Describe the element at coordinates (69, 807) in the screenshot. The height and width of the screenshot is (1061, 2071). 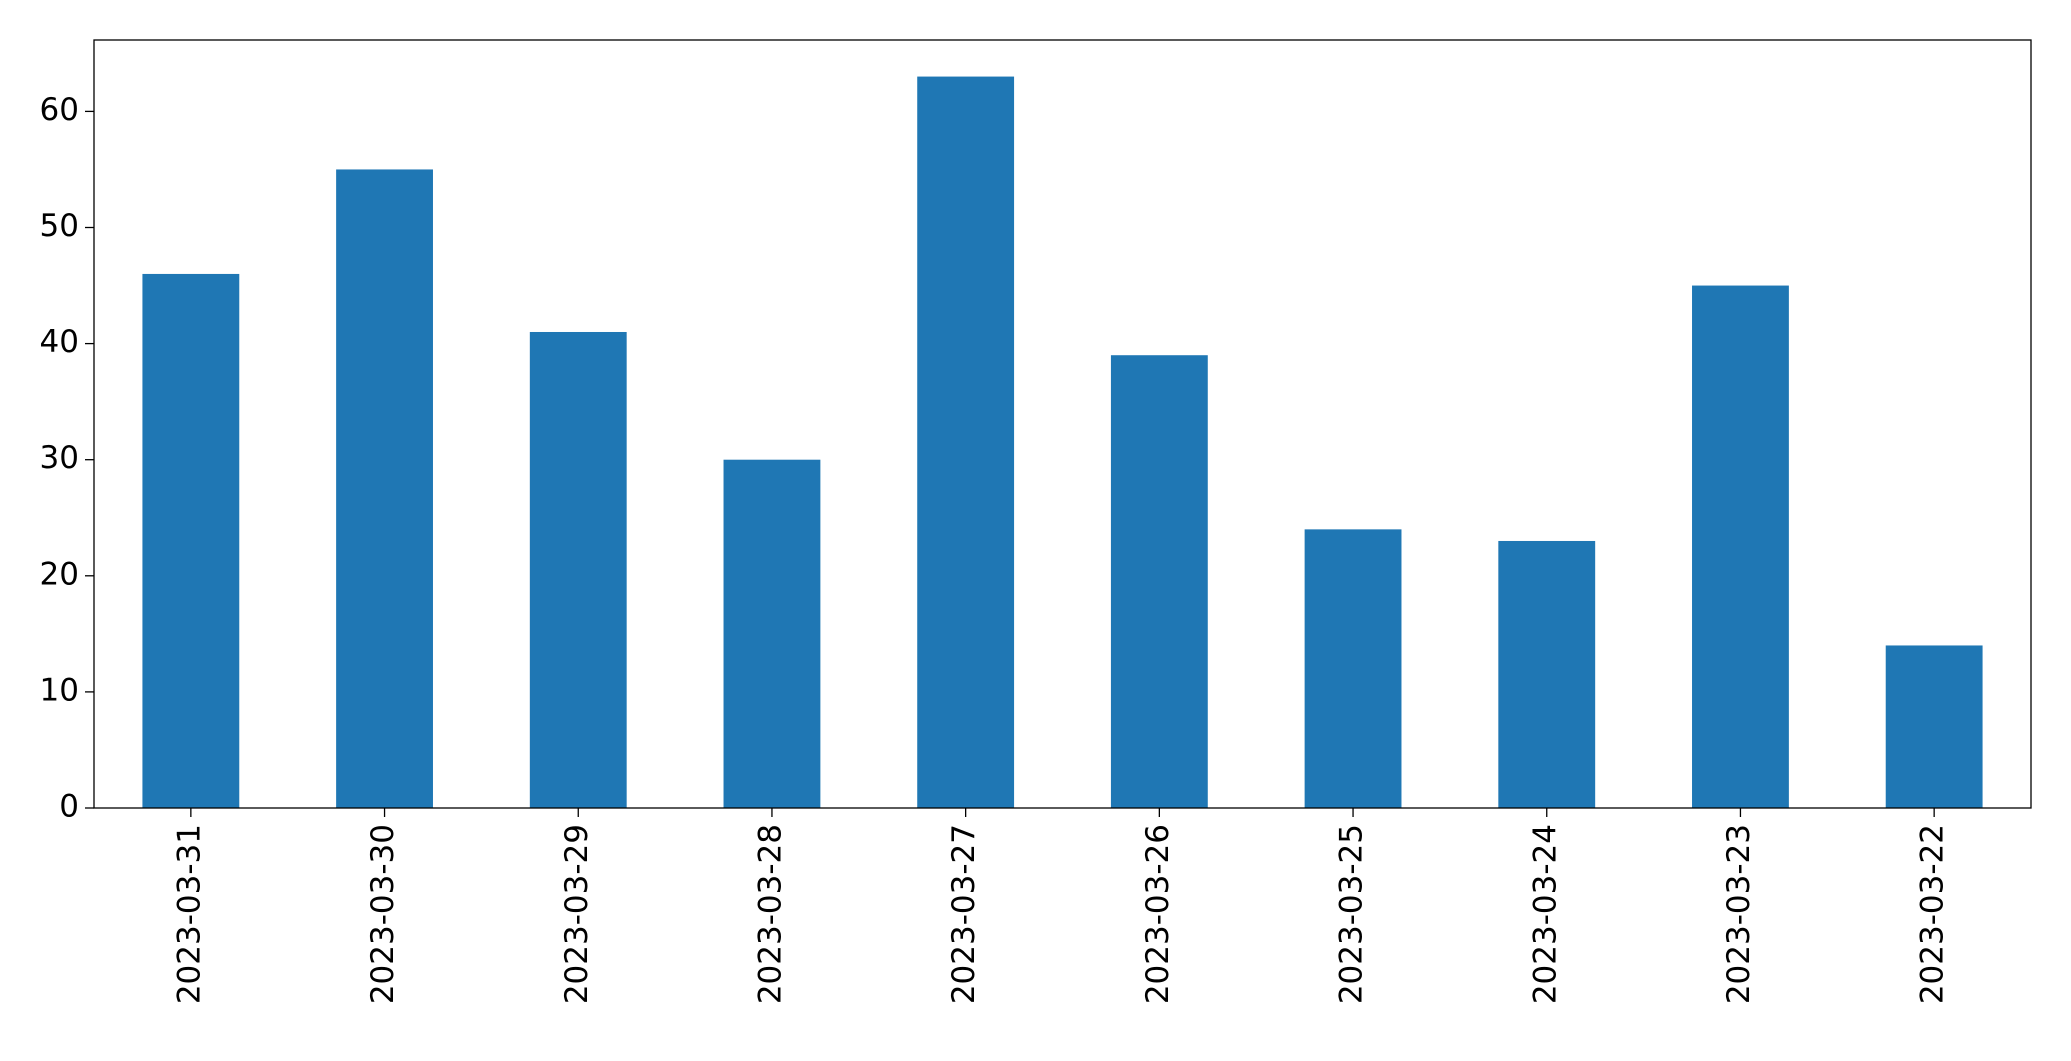
I see `y-tick-label: 0` at that location.